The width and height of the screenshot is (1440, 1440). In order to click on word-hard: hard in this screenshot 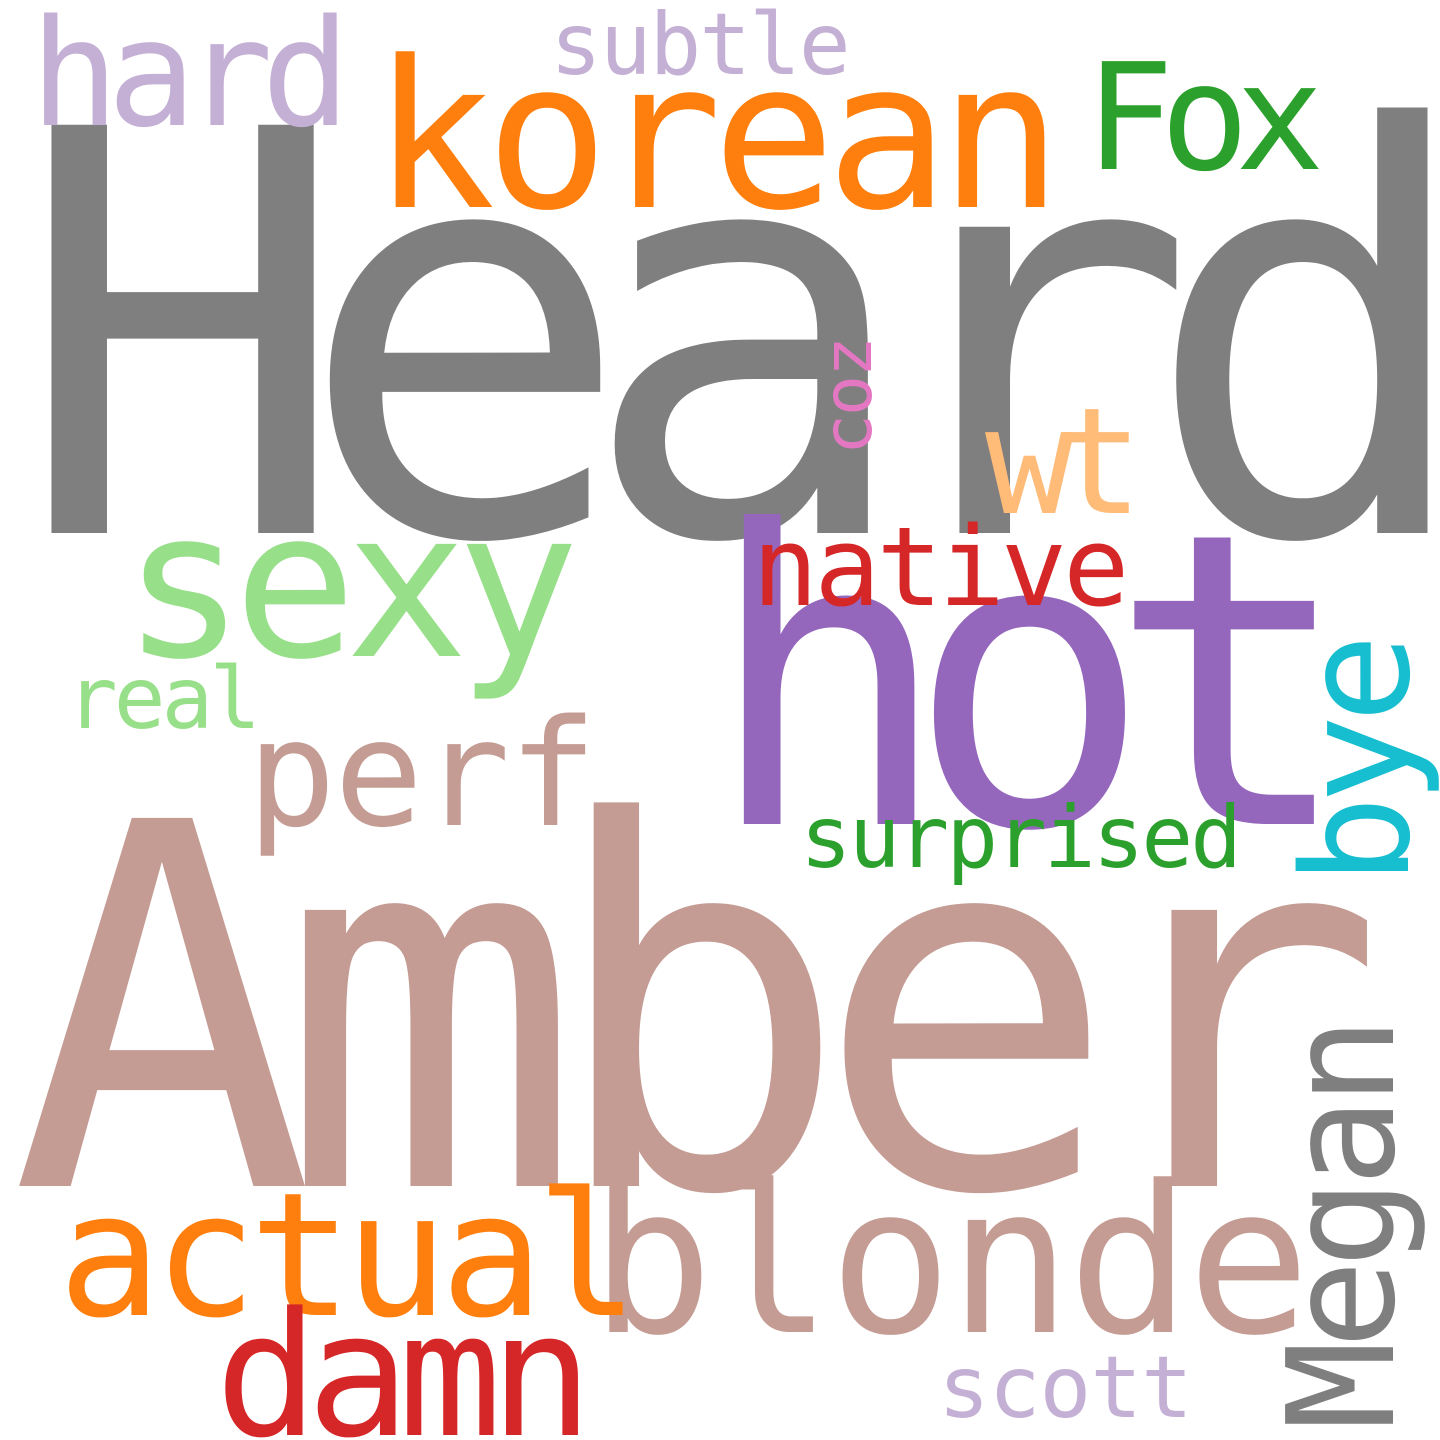, I will do `click(190, 80)`.